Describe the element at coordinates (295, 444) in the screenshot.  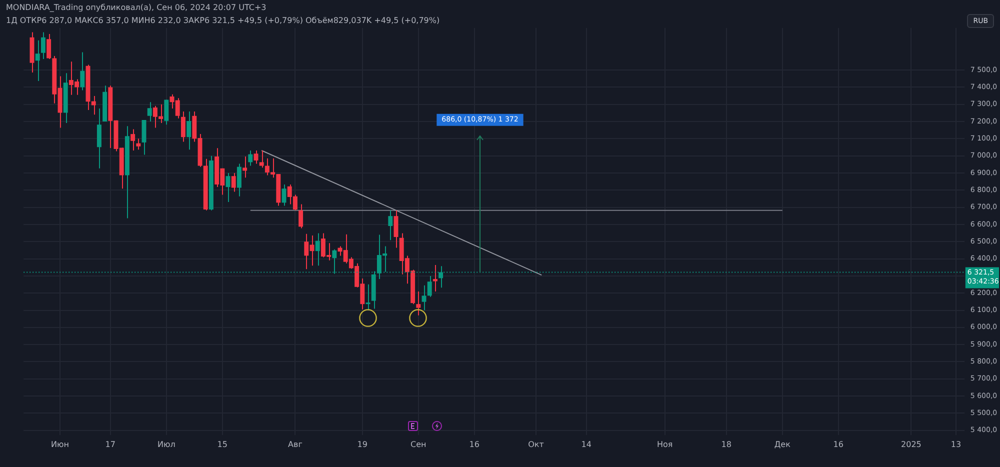
I see `x-tick-label: Авг` at that location.